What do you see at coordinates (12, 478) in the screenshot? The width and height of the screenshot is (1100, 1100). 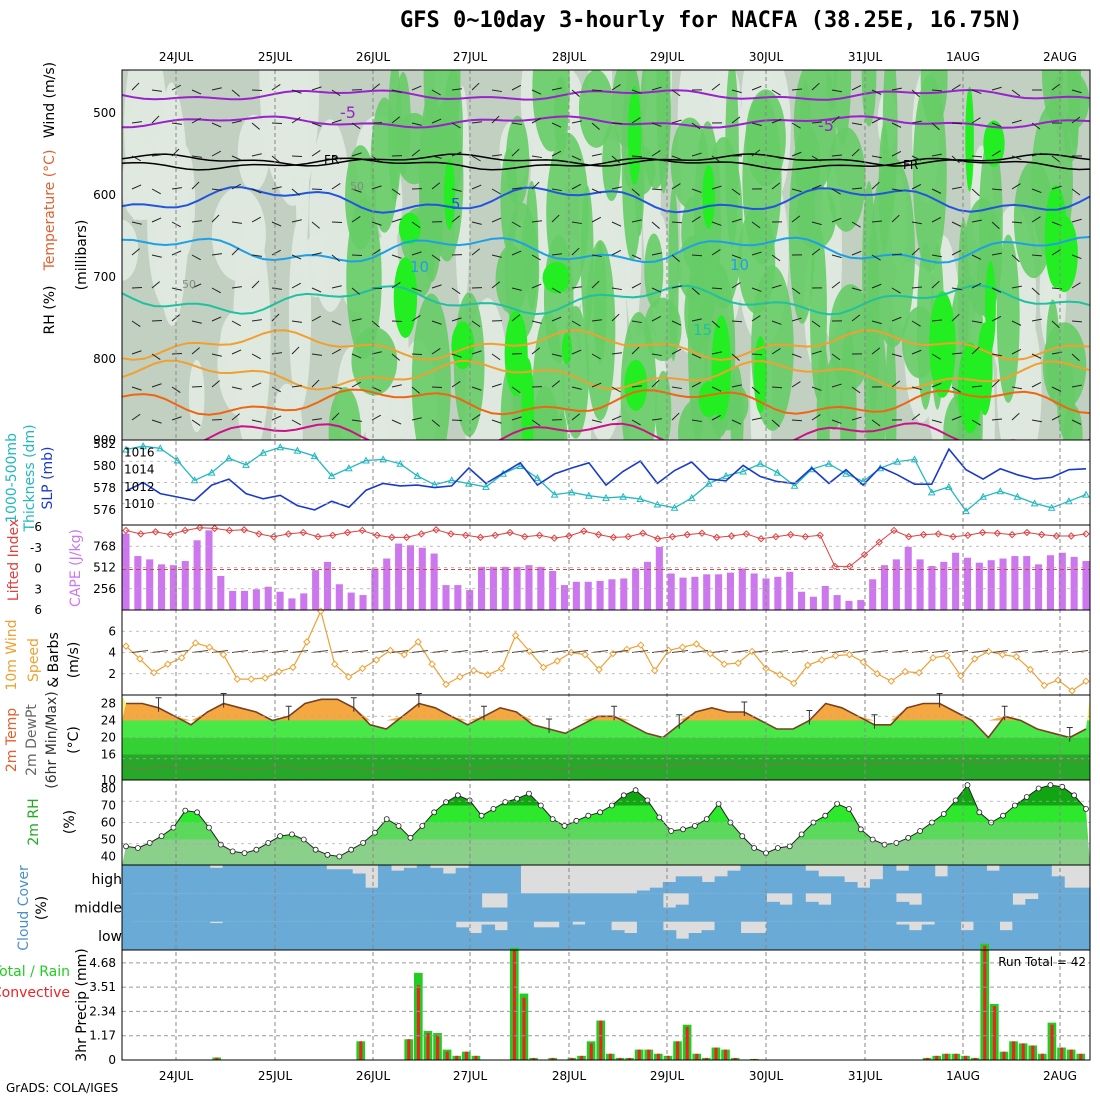 I see `label-thickness: 1000-500mb` at bounding box center [12, 478].